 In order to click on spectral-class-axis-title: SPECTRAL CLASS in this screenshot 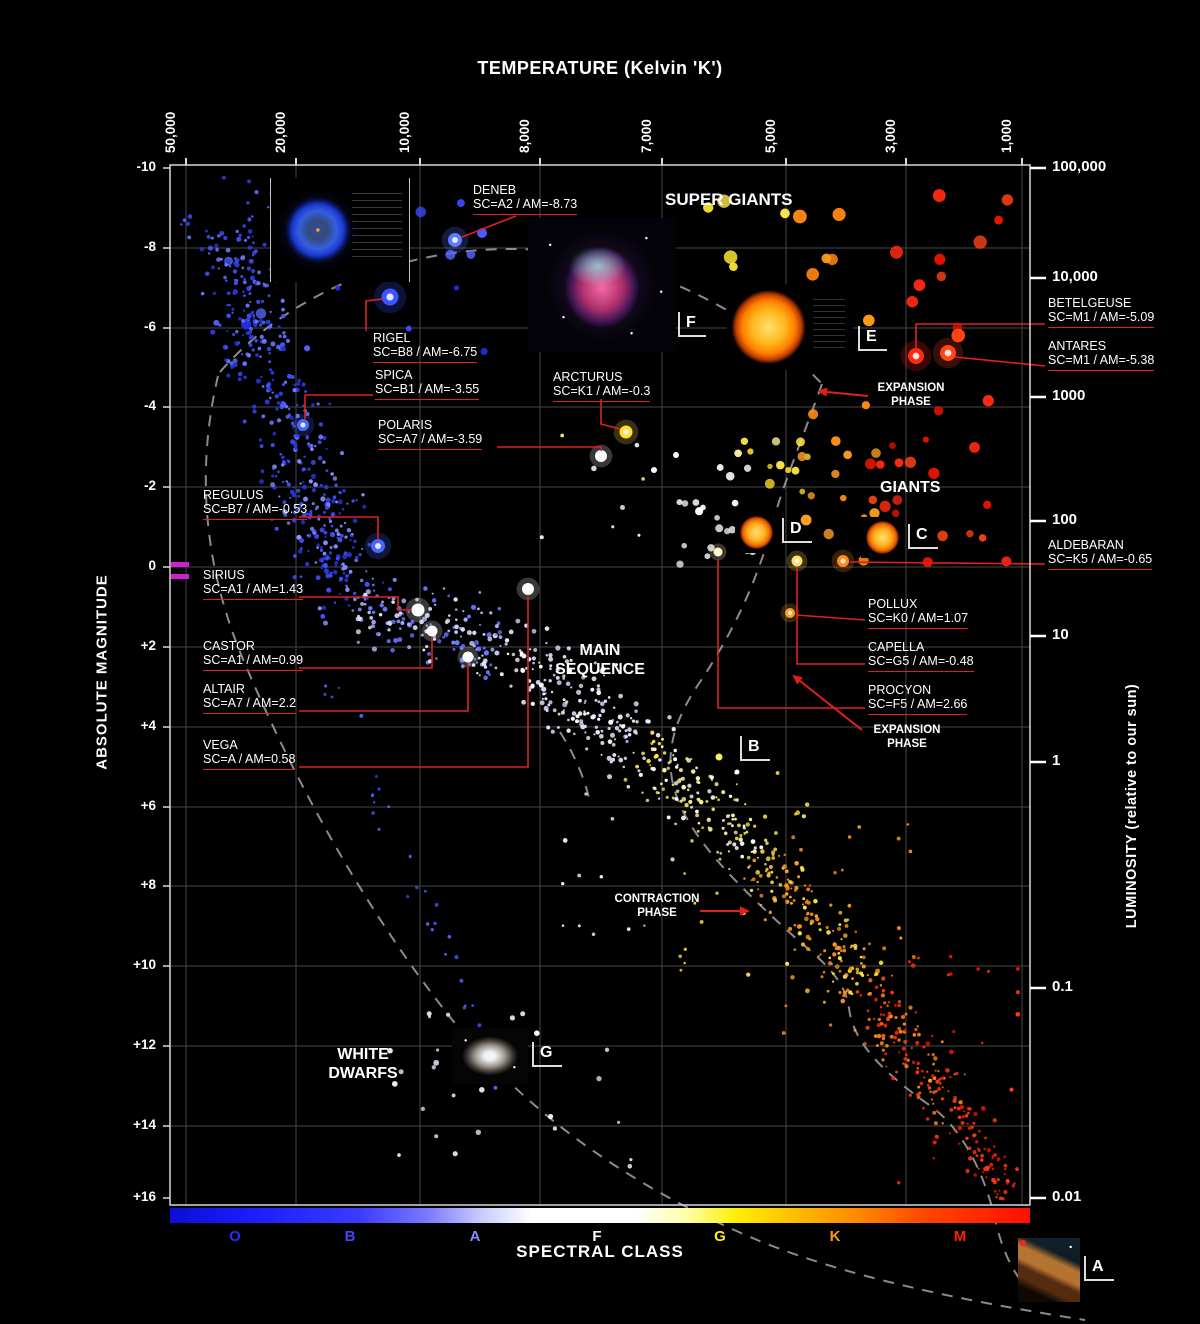, I will do `click(600, 1251)`.